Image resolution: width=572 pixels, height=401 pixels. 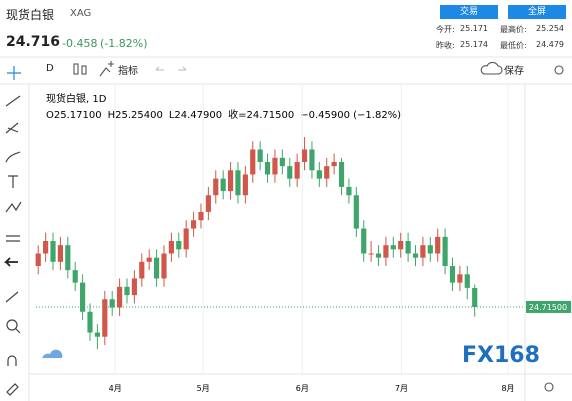 I want to click on x-tick-label: 8月, so click(x=507, y=388).